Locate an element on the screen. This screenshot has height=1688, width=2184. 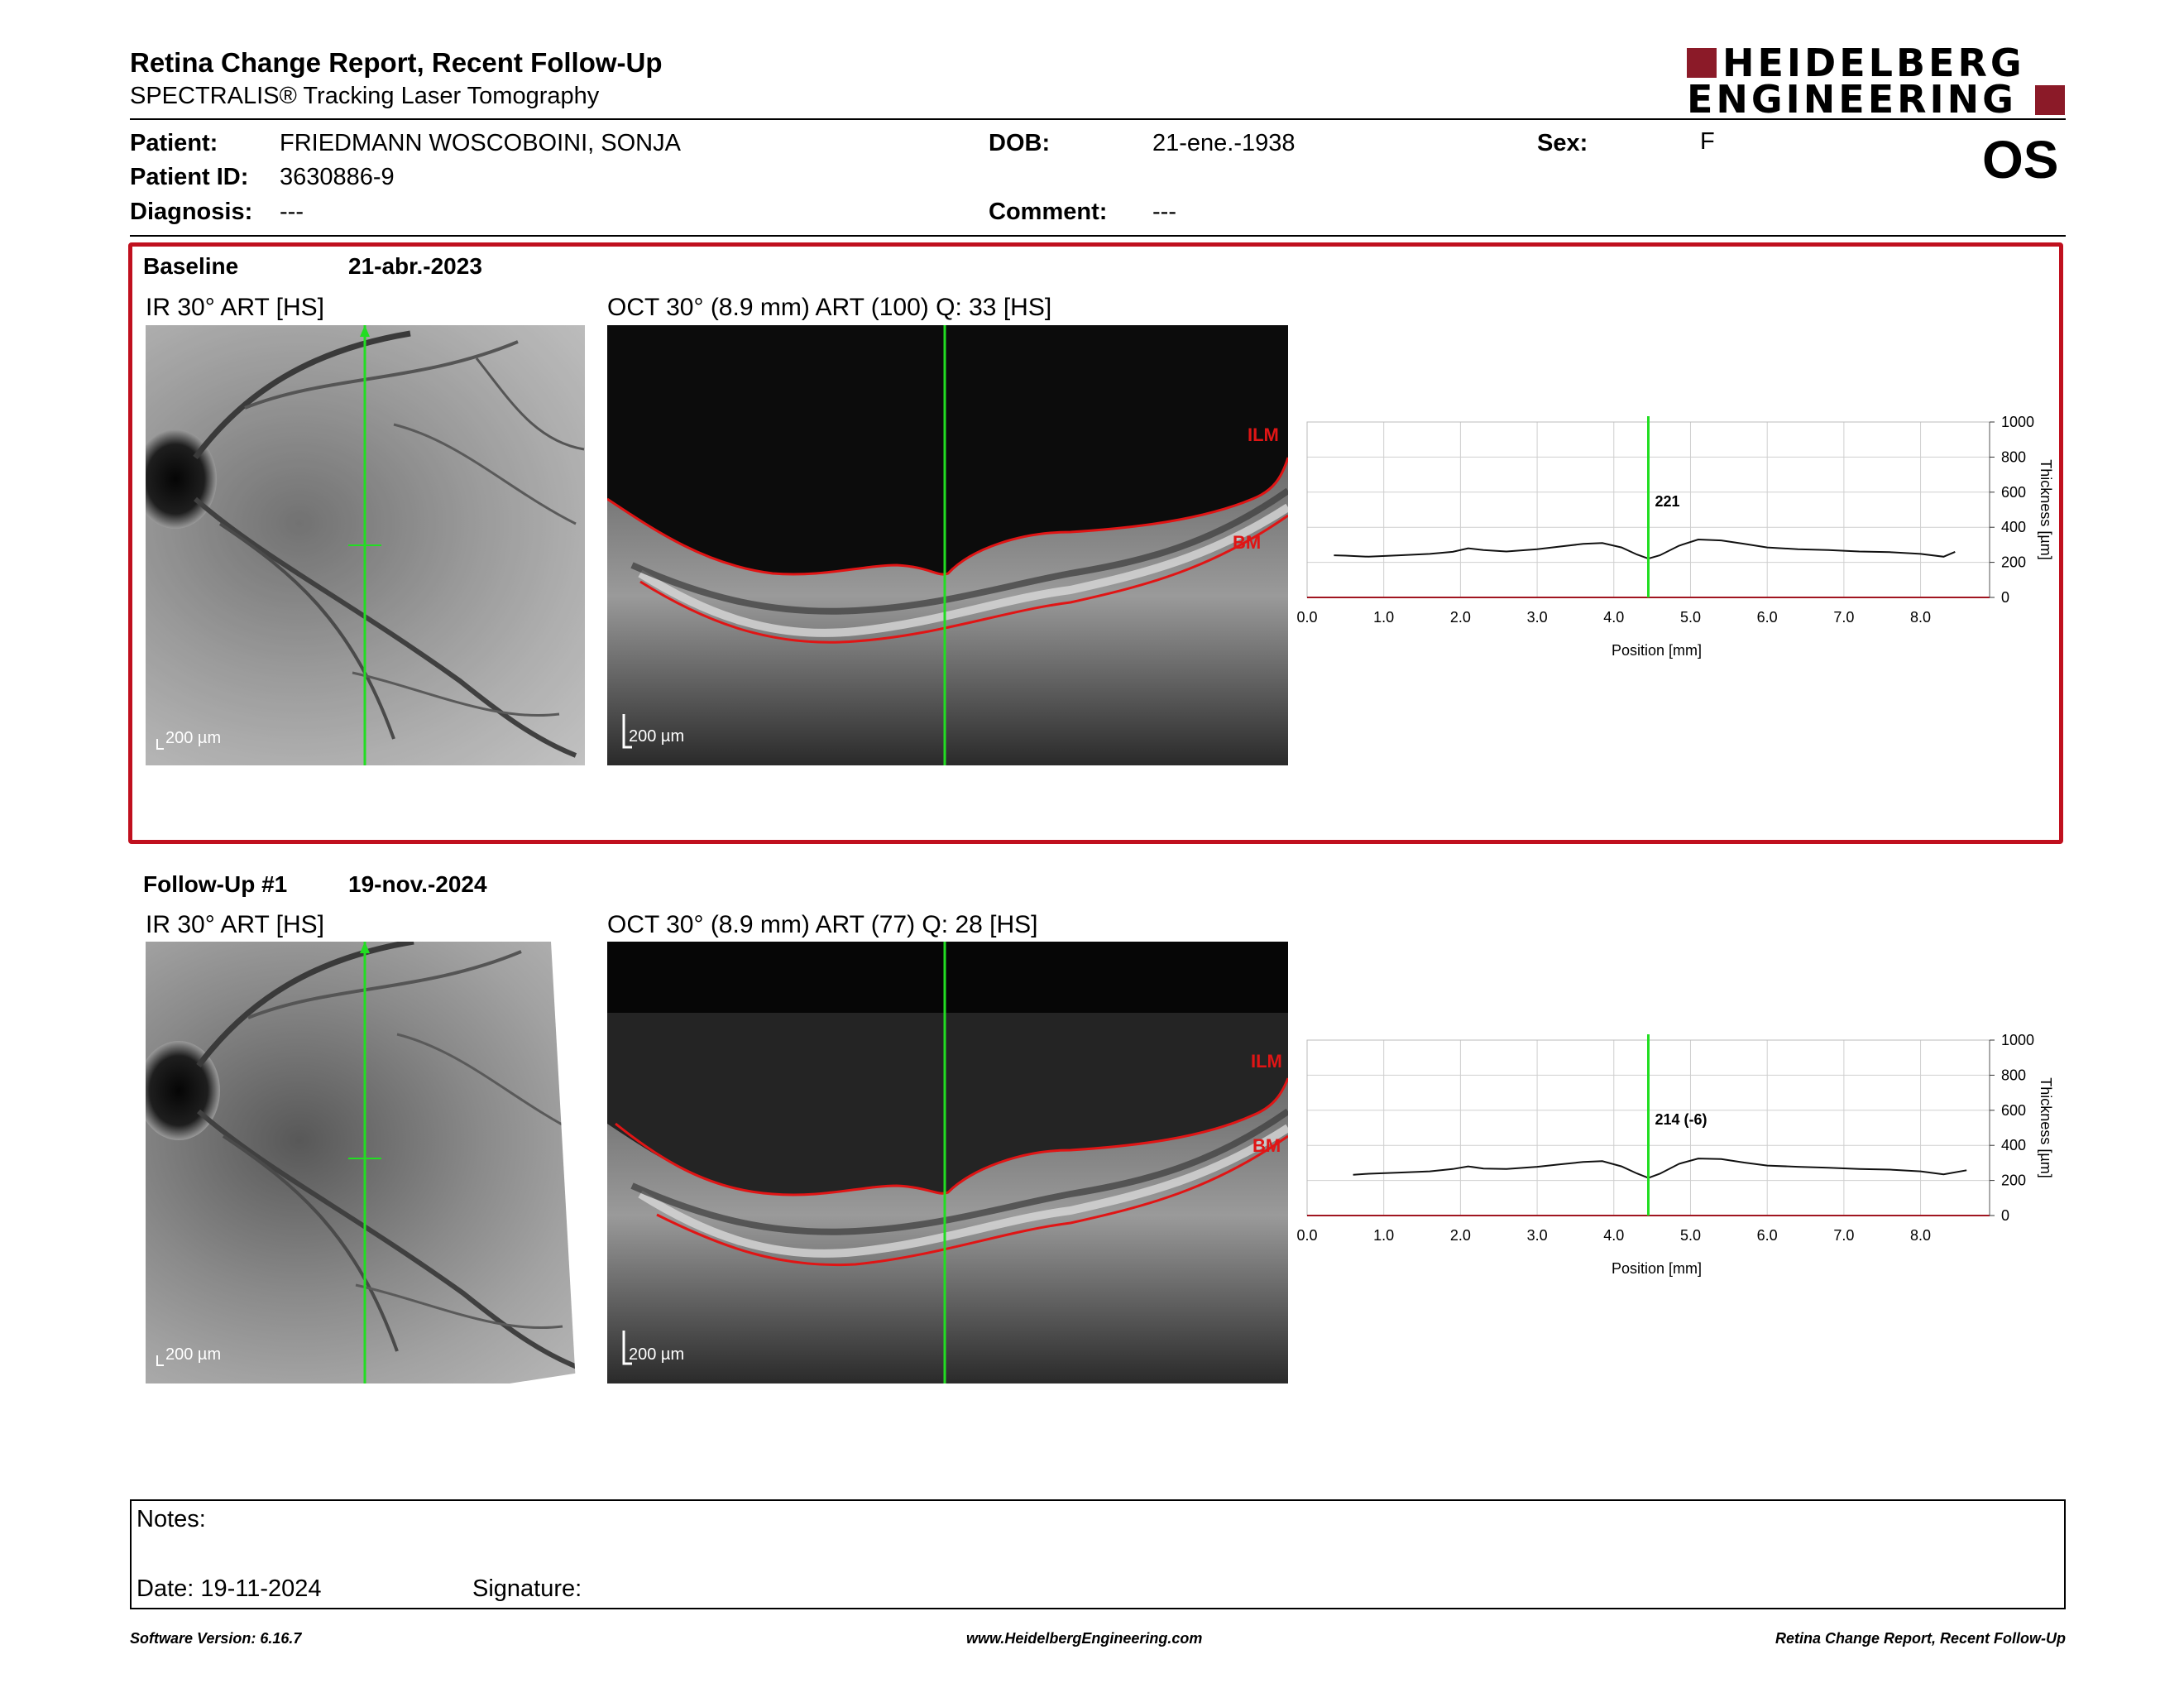
baseline-oct-title: OCT 30° (8.9 mm) ART (100) Q: 33 [HS] is located at coordinates (829, 307).